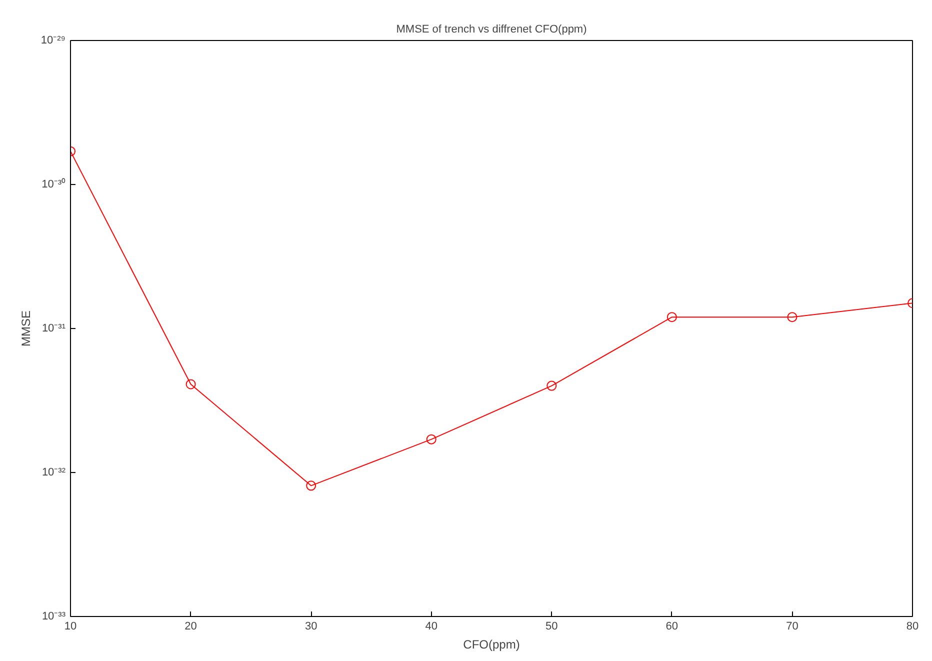 This screenshot has width=932, height=661. Describe the element at coordinates (25, 328) in the screenshot. I see `y-axis-title: MMSE` at that location.